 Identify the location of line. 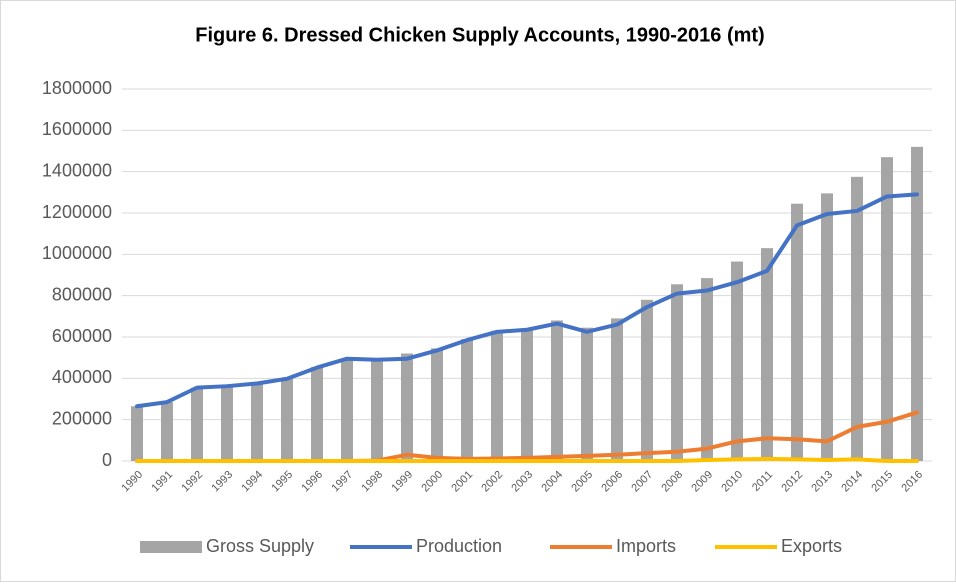
(527, 459).